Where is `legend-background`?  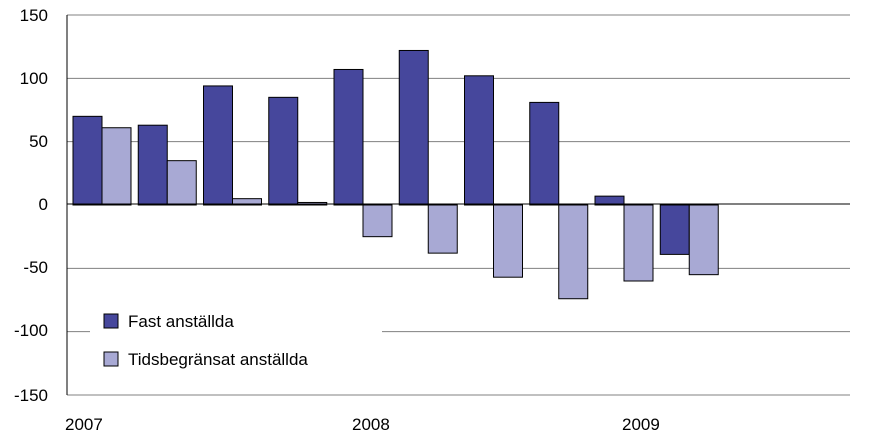 legend-background is located at coordinates (236, 346).